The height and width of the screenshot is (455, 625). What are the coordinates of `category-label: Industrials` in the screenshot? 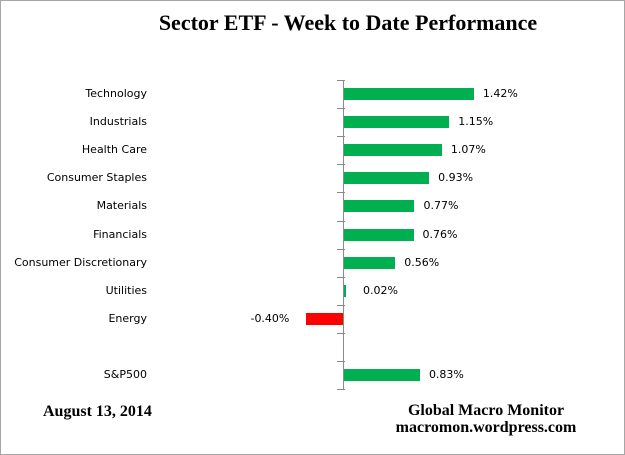 It's located at (118, 122).